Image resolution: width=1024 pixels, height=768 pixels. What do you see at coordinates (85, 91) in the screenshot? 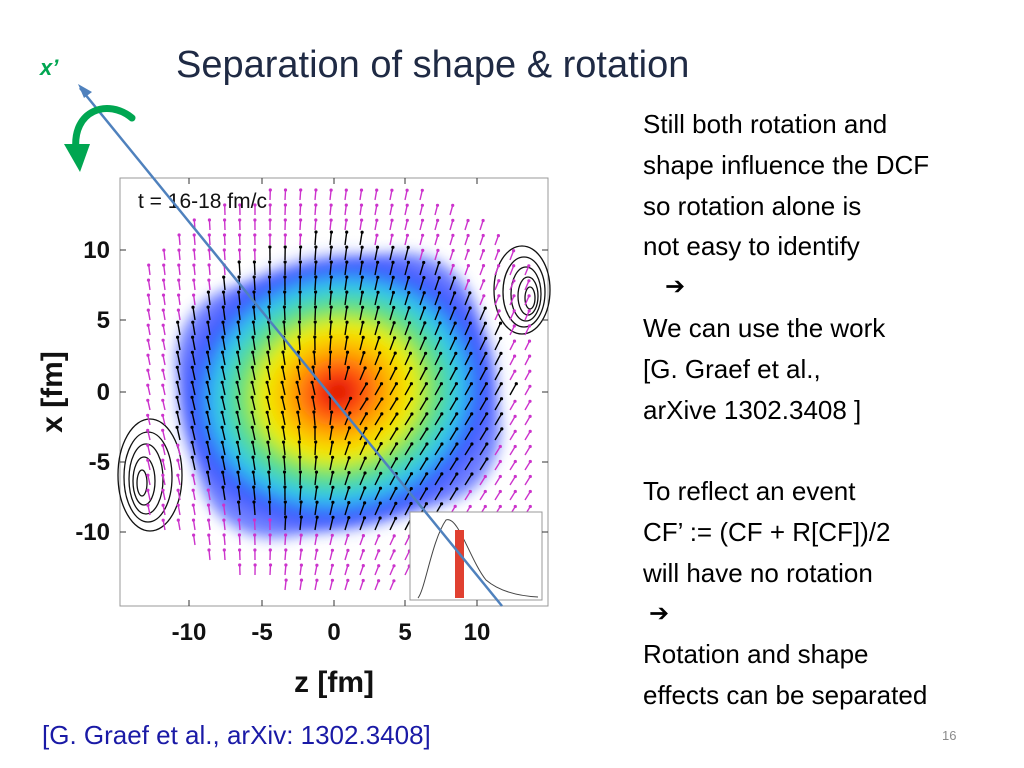
I see `rotated-axis-arrowhead` at bounding box center [85, 91].